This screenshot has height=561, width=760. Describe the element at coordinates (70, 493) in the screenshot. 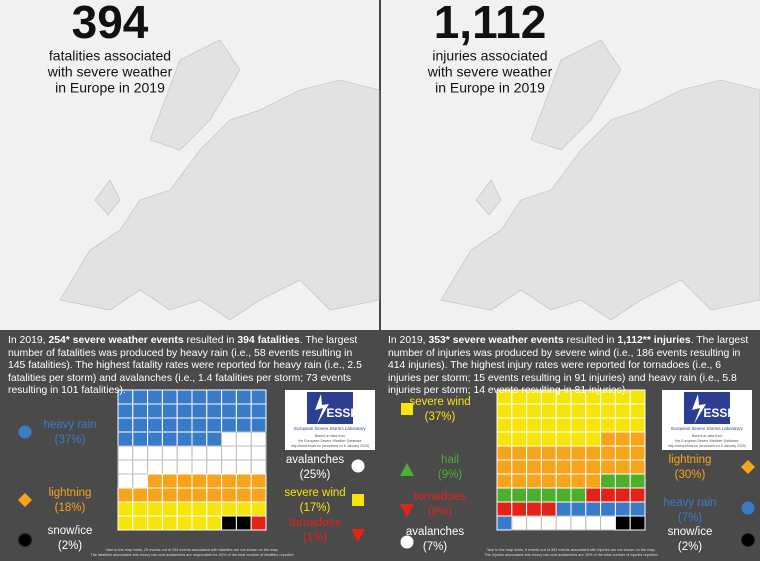

I see `legend-name: lightning` at that location.